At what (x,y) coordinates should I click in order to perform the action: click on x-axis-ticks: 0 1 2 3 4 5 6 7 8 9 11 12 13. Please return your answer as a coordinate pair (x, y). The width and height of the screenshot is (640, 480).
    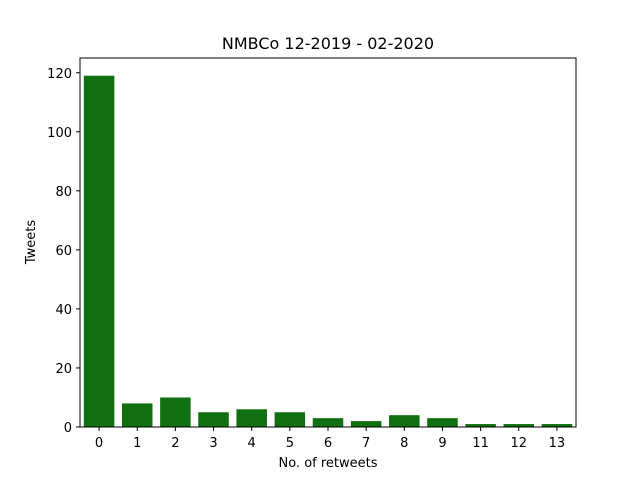
    Looking at the image, I should click on (330, 439).